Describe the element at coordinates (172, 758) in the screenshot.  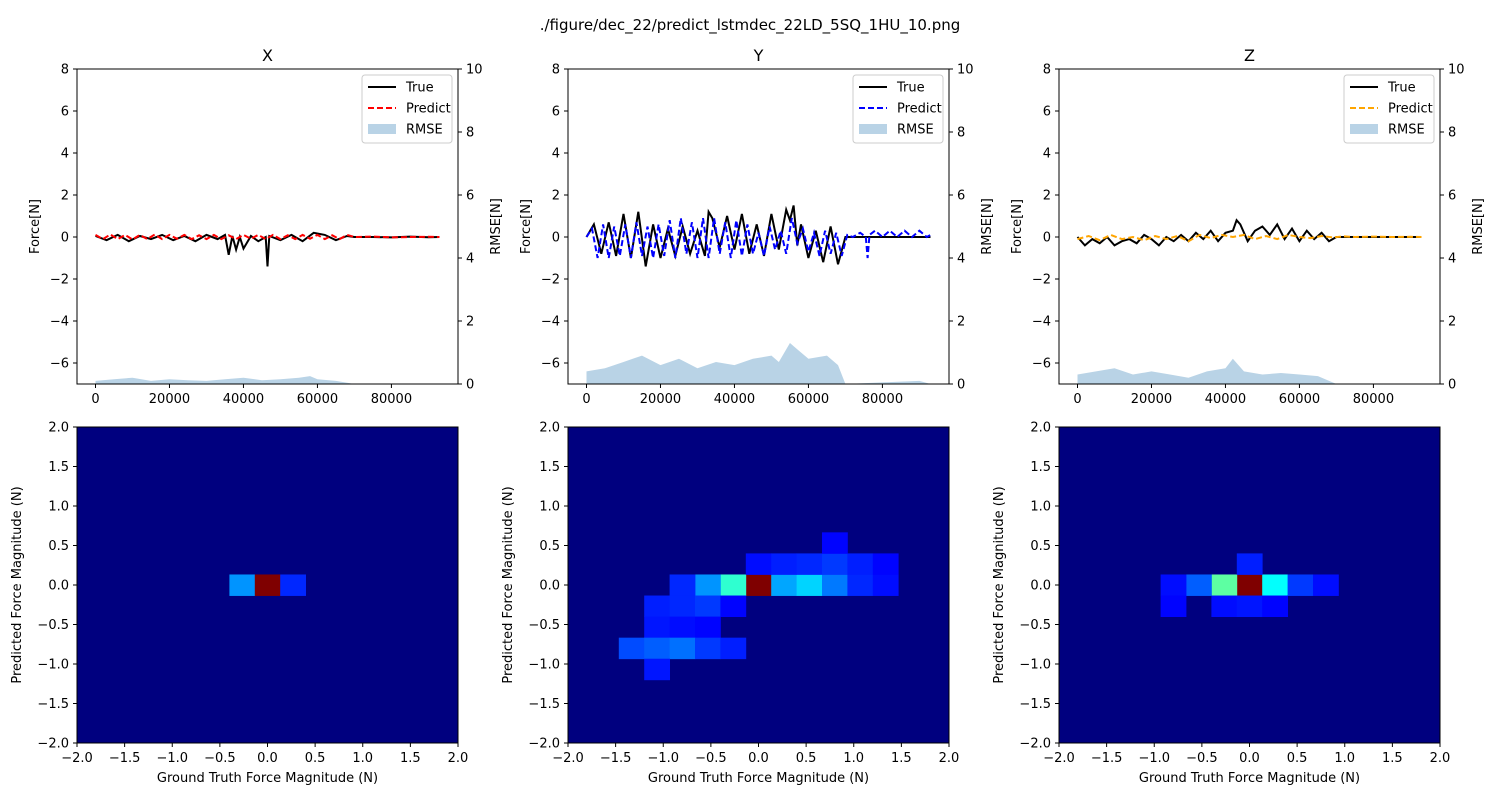
I see `x-tick-label: −1.0` at that location.